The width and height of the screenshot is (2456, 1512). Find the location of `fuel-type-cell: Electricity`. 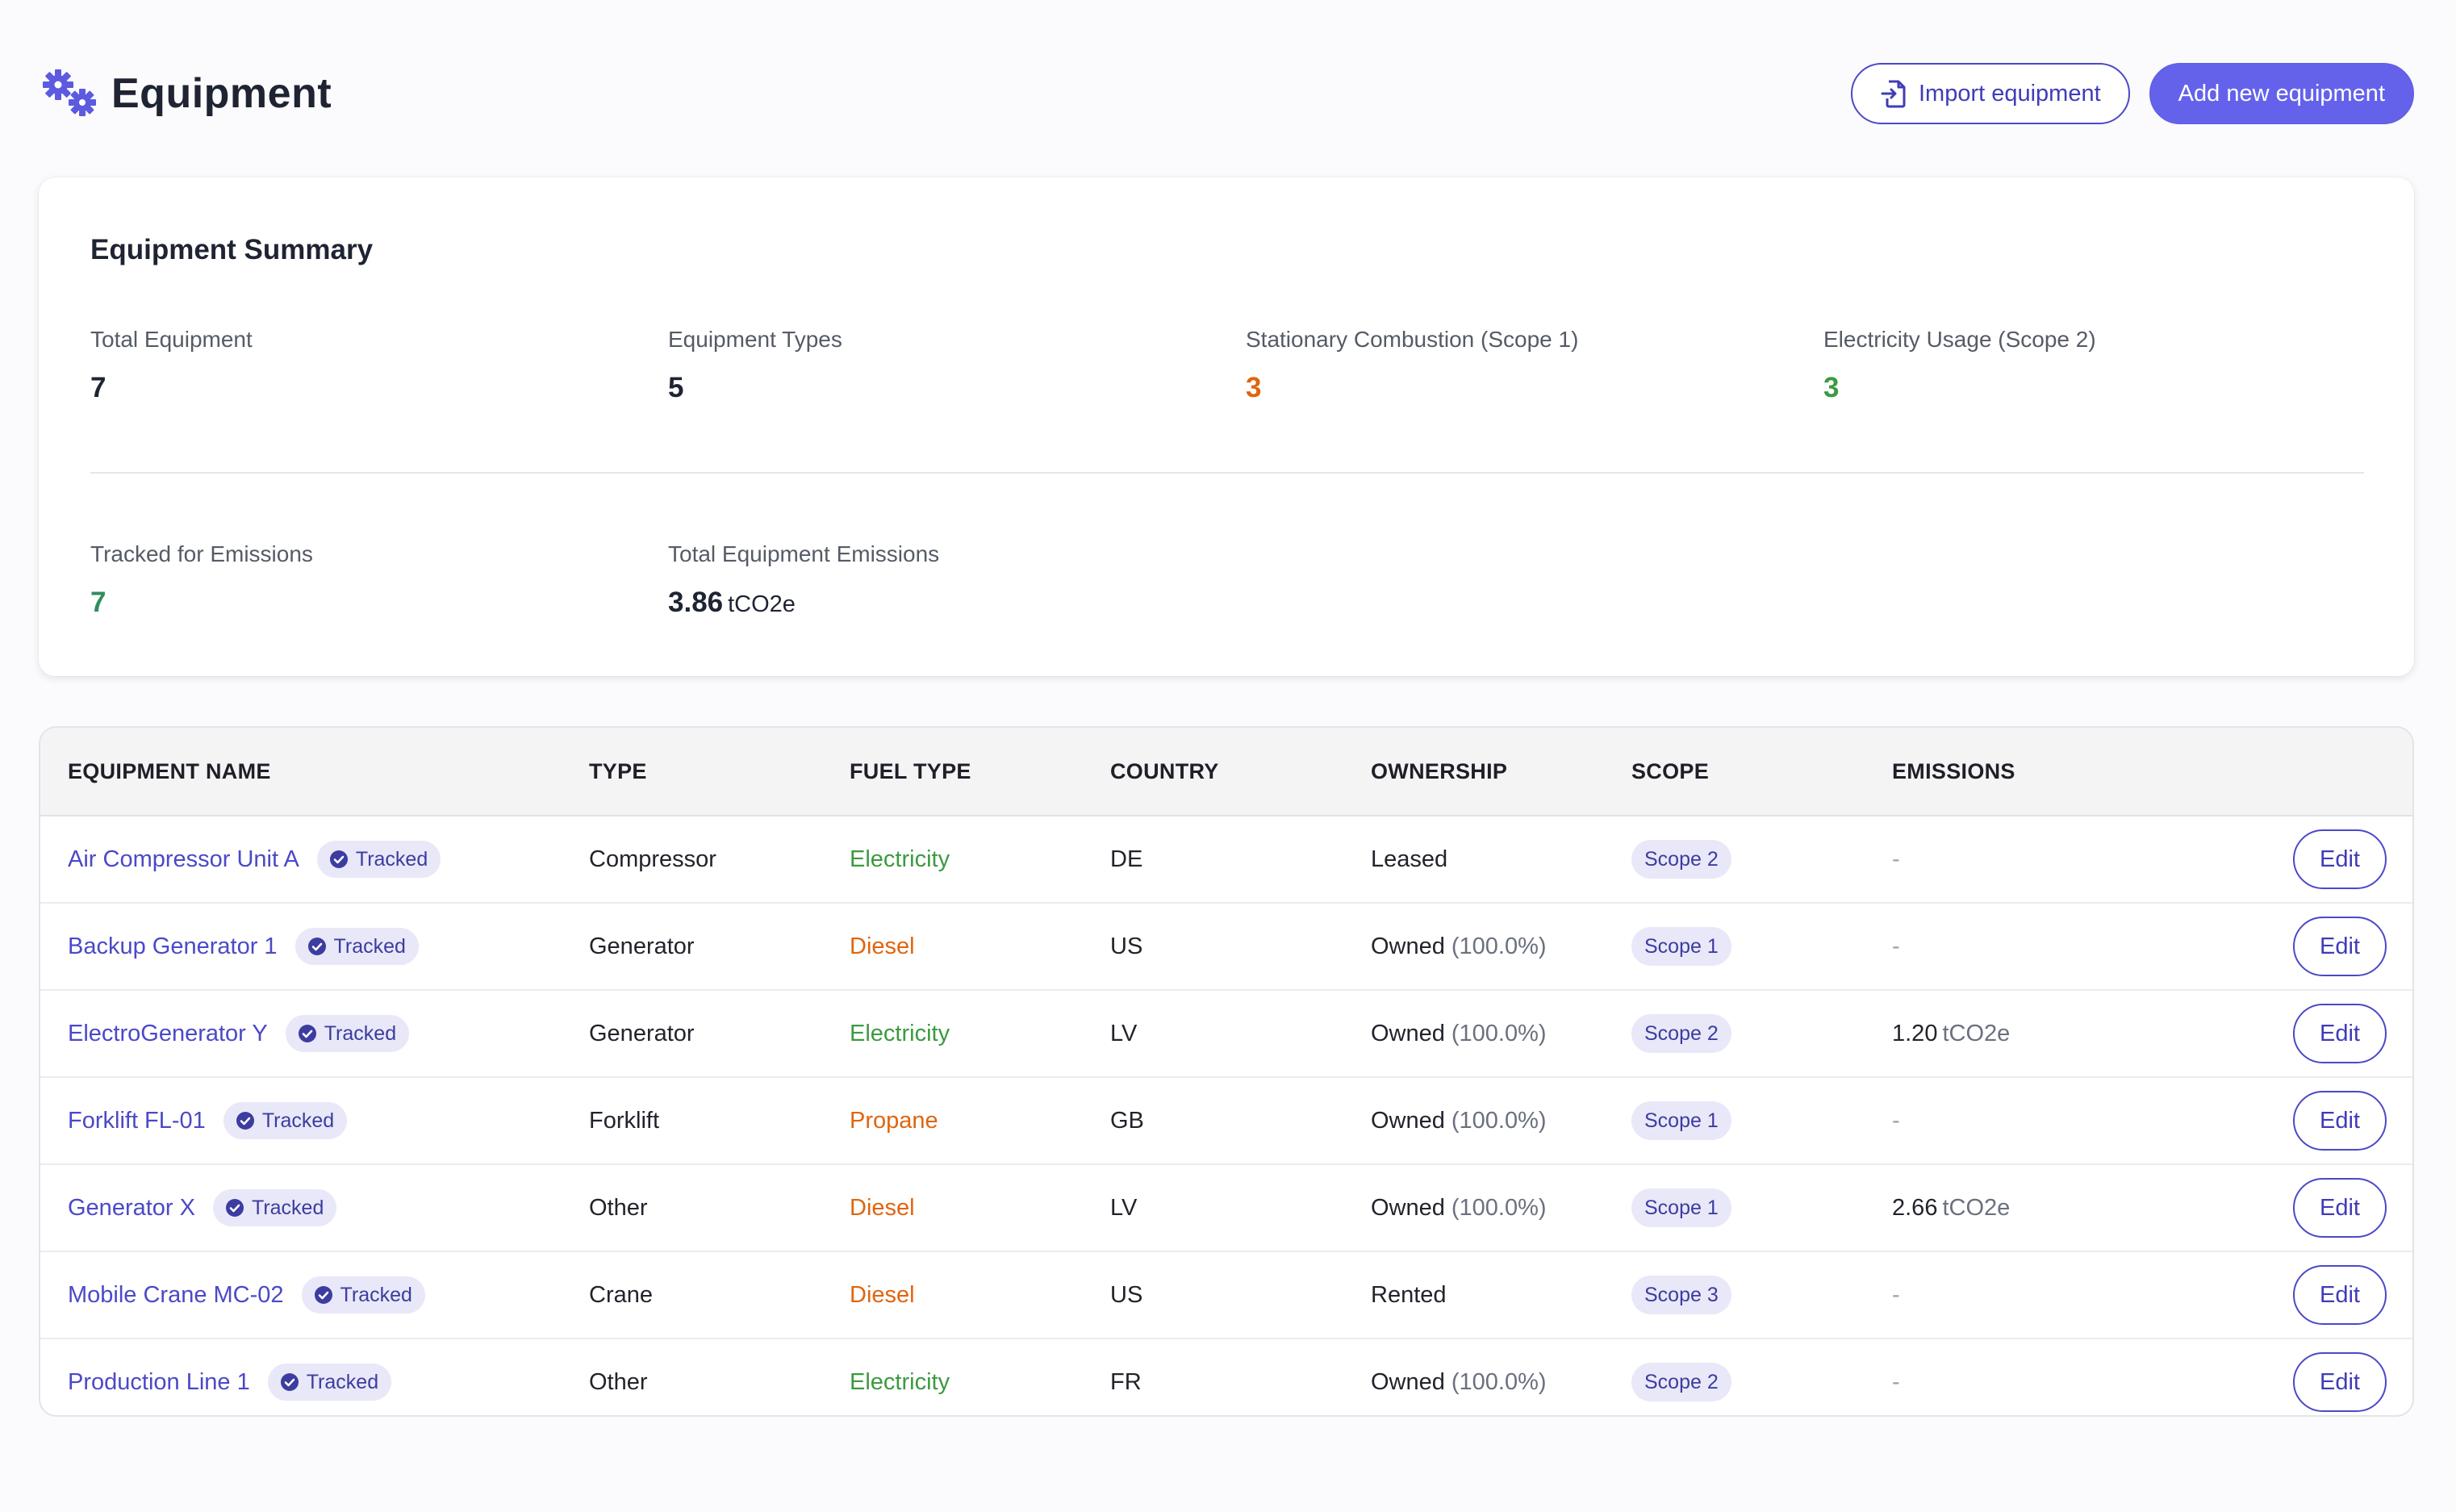

fuel-type-cell: Electricity is located at coordinates (900, 1033).